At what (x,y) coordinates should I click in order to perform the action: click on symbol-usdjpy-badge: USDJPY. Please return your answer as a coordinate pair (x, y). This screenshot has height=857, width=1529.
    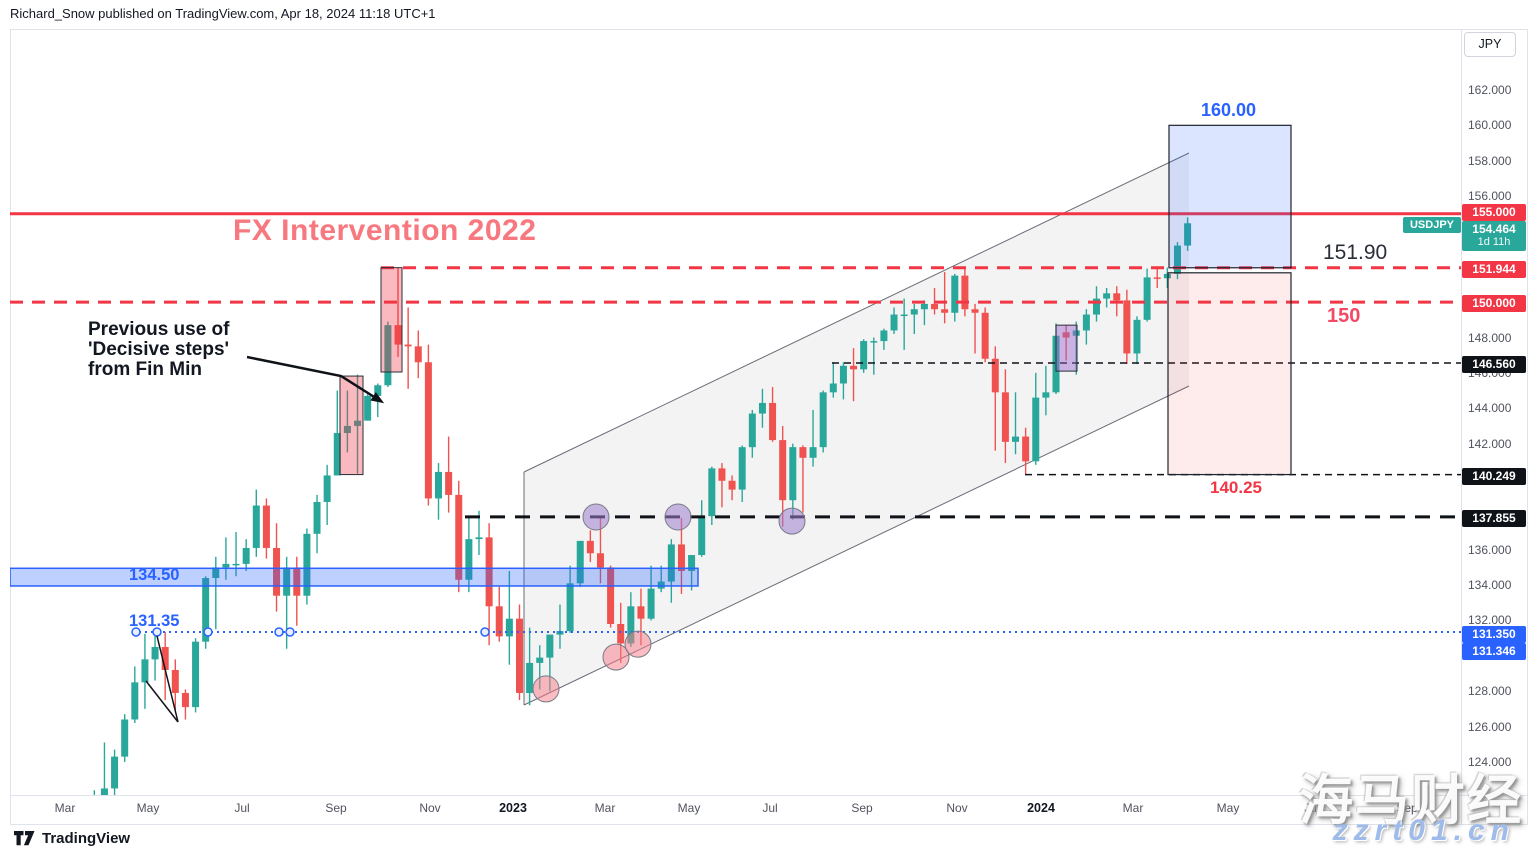
    Looking at the image, I should click on (1432, 225).